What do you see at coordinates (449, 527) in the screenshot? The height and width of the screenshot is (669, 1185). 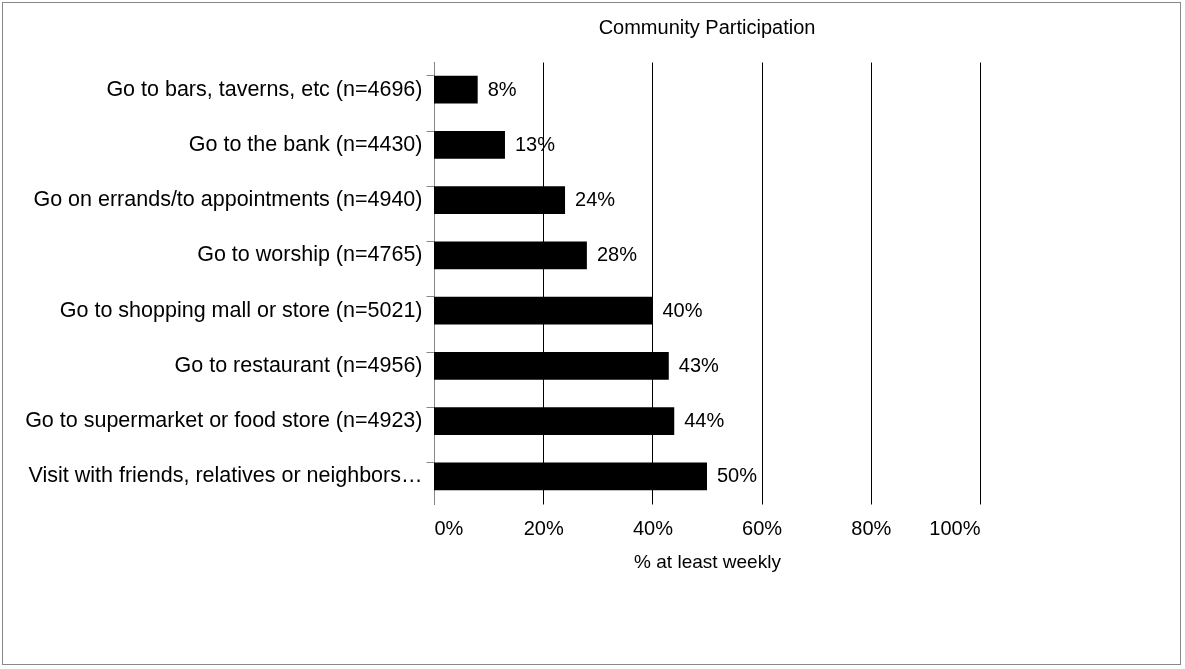 I see `x-tick-label: 0%` at bounding box center [449, 527].